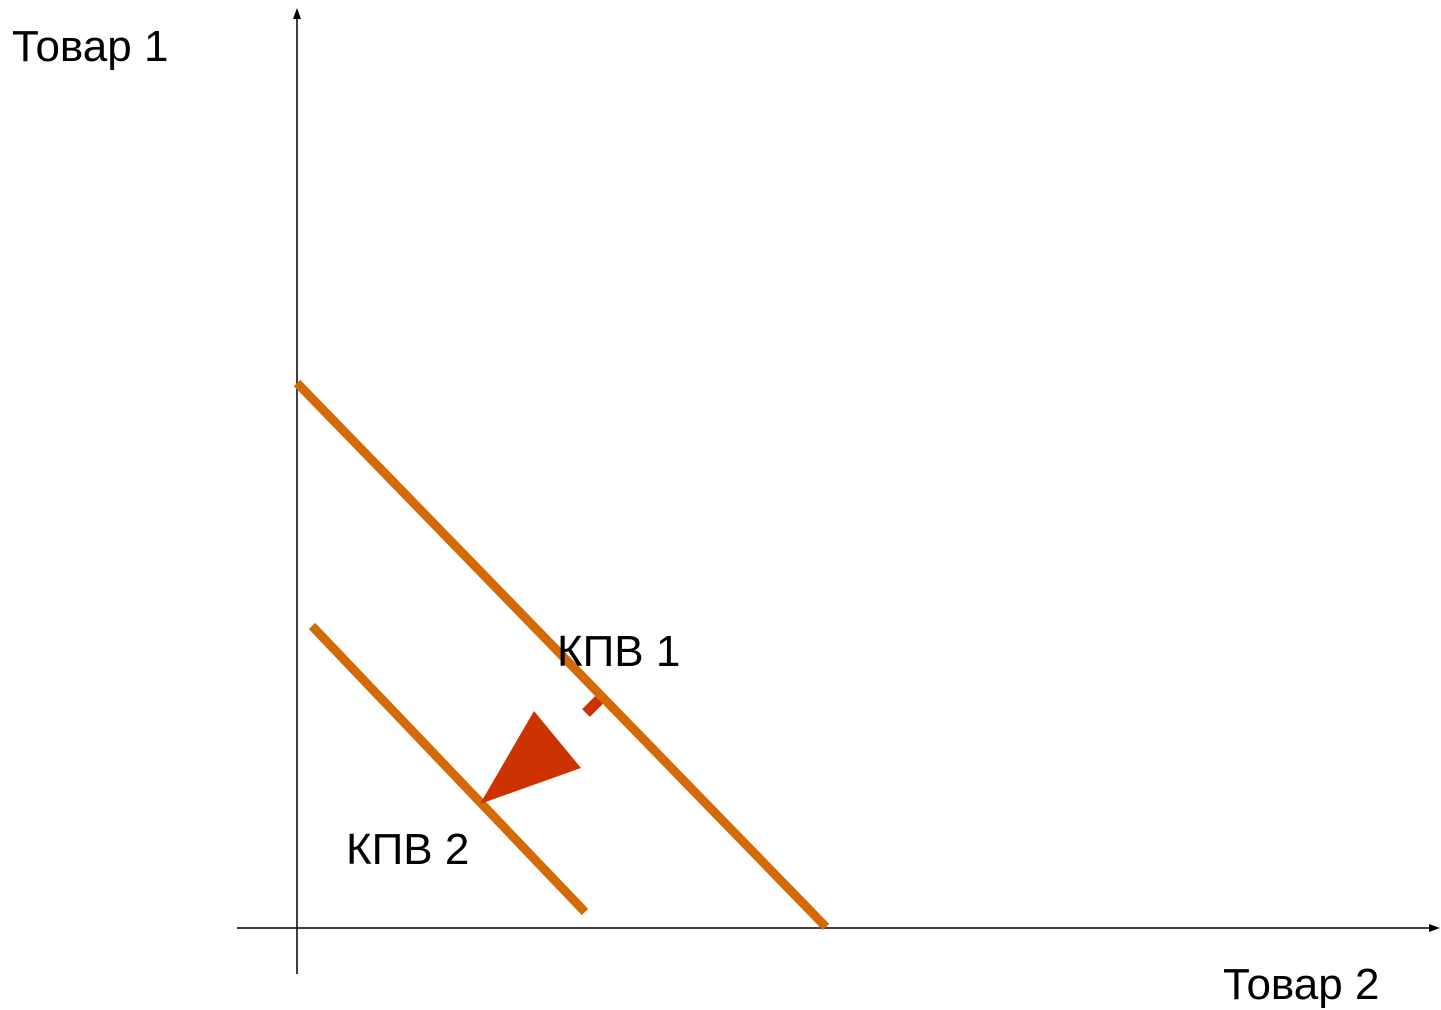  What do you see at coordinates (619, 651) in the screenshot?
I see `ppf-curve-1-label: КПВ 1` at bounding box center [619, 651].